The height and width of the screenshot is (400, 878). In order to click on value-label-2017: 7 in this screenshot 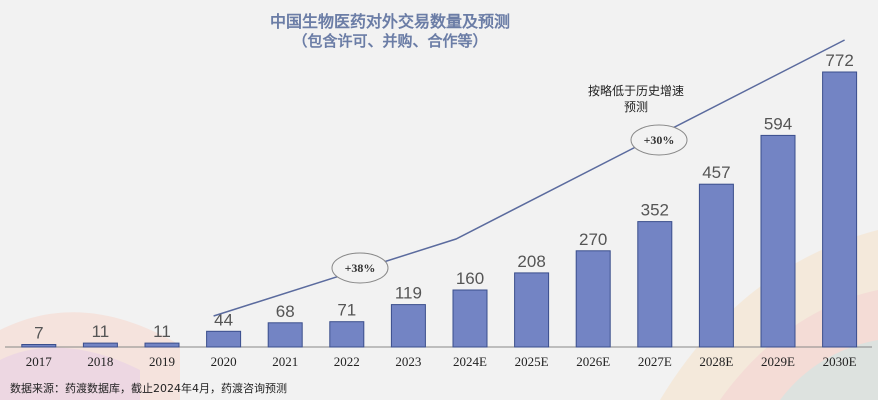, I will do `click(38, 333)`.